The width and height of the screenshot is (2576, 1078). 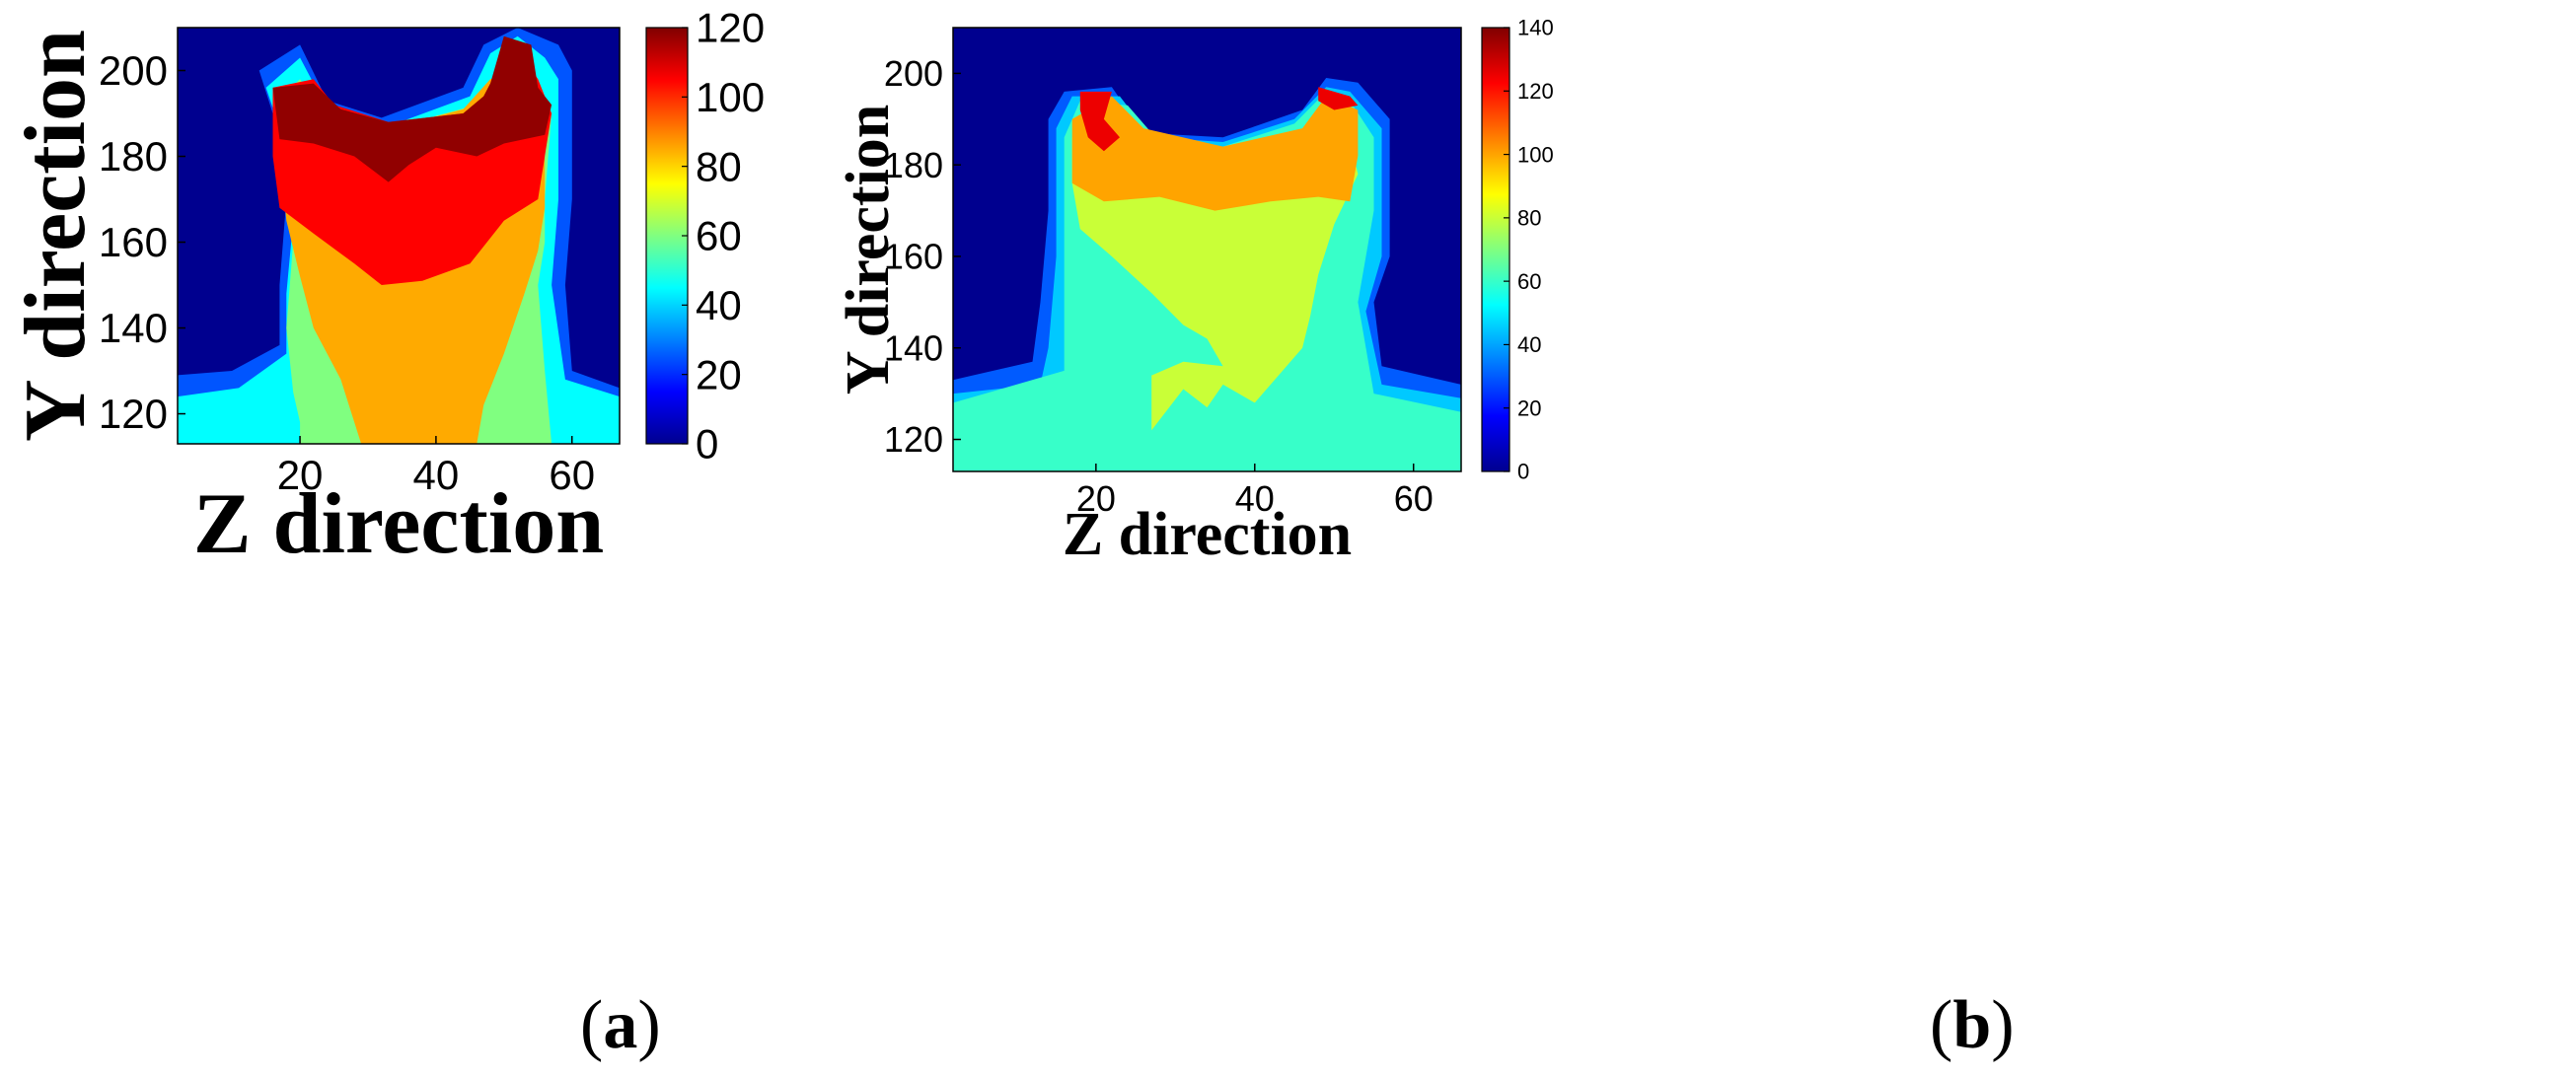 What do you see at coordinates (412, 109) in the screenshot?
I see `heatmap-region-dark-red-cap` at bounding box center [412, 109].